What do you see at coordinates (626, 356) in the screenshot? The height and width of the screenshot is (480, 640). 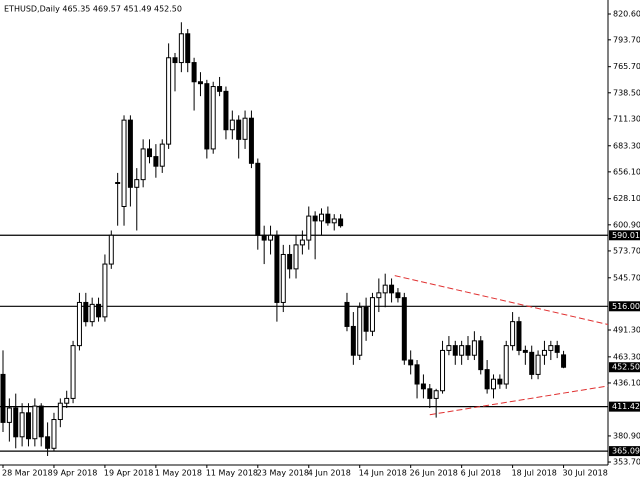 I see `y-tick-label: 463.30` at bounding box center [626, 356].